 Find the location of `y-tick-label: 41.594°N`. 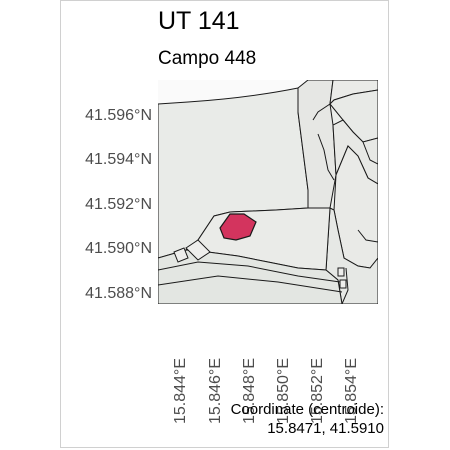

y-tick-label: 41.594°N is located at coordinates (118, 159).